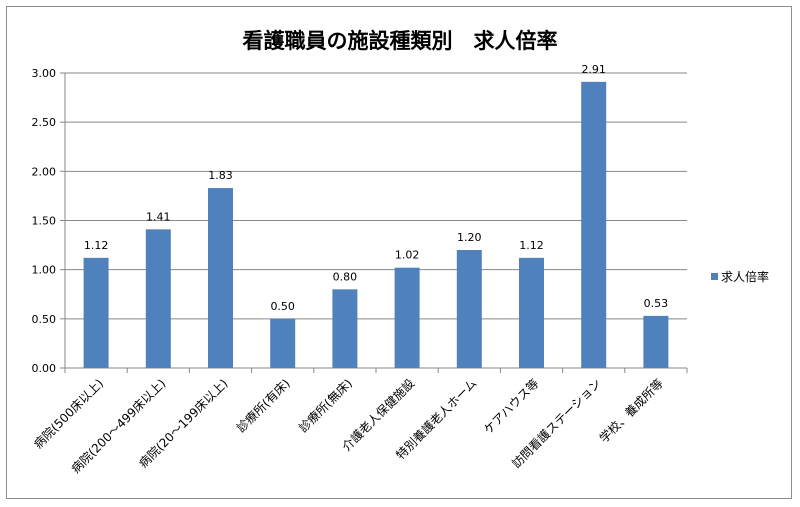 This screenshot has height=507, width=800. I want to click on category-label: 診療所(有床), so click(263, 406).